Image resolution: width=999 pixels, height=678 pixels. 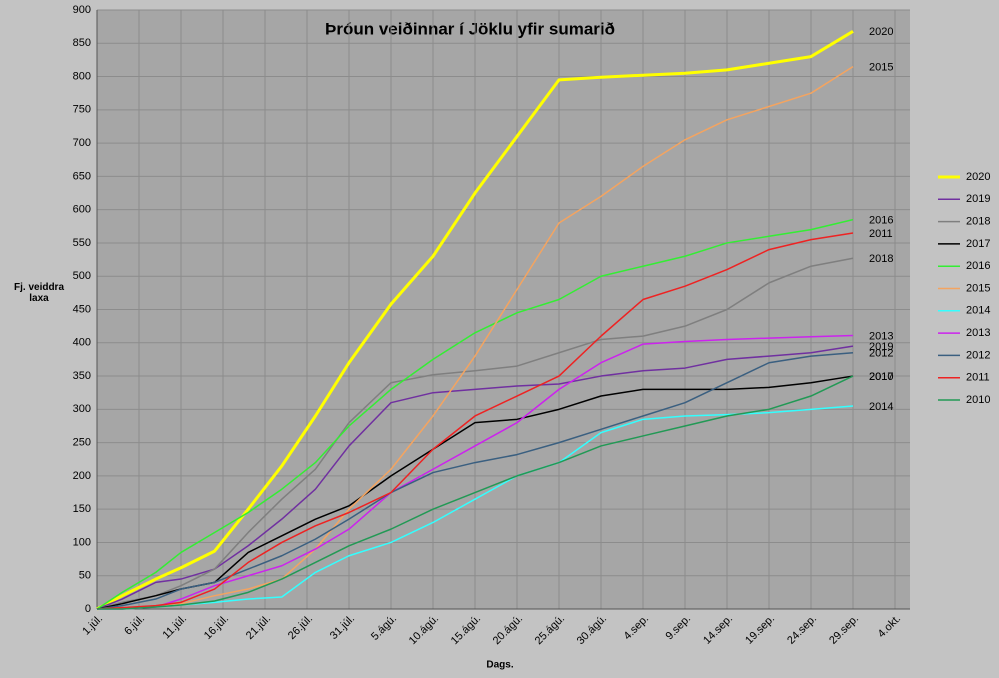 What do you see at coordinates (82, 509) in the screenshot?
I see `y-tick-label: 150` at bounding box center [82, 509].